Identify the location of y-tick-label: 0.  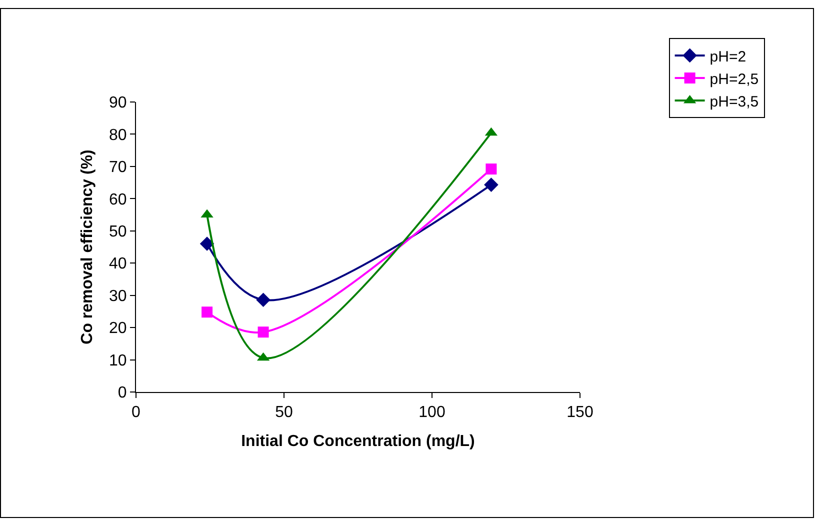
(122, 393).